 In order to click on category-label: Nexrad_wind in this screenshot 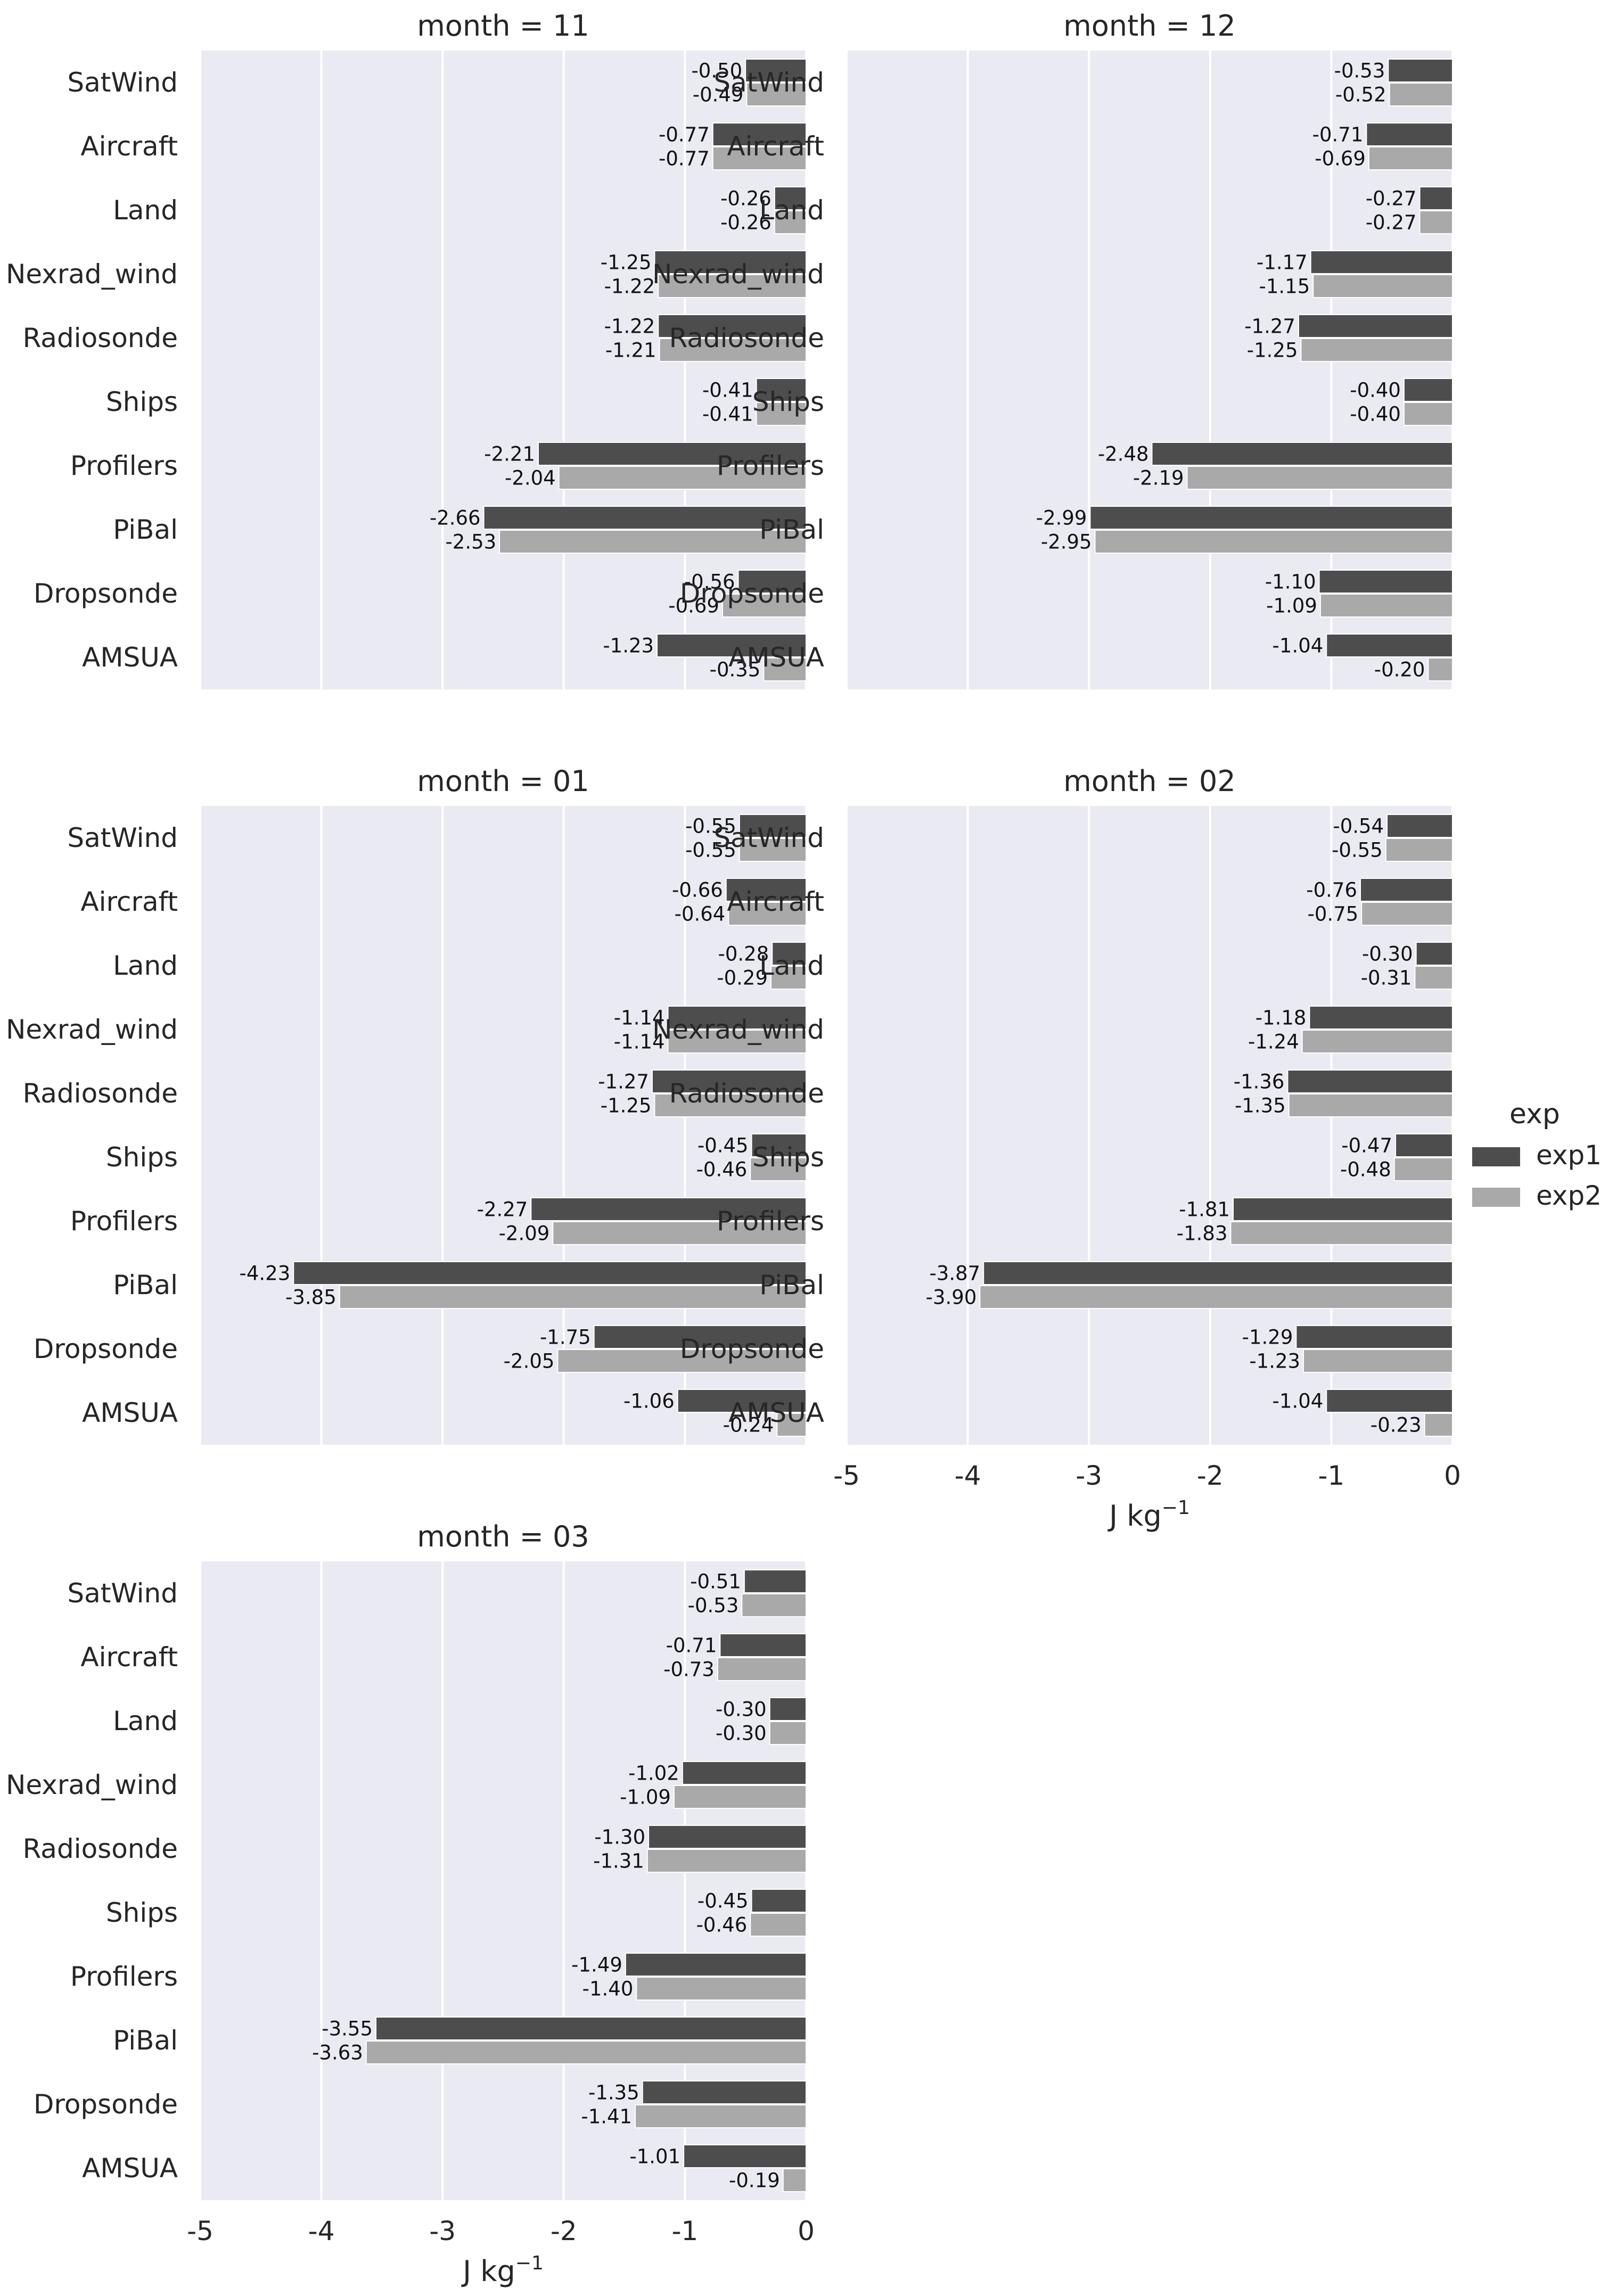, I will do `click(92, 274)`.